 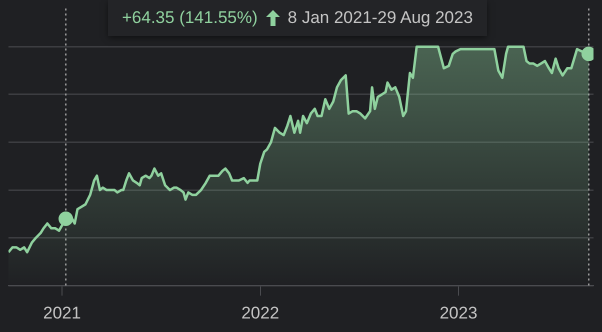 I want to click on text: +64.35 (141.55%), so click(x=190, y=18).